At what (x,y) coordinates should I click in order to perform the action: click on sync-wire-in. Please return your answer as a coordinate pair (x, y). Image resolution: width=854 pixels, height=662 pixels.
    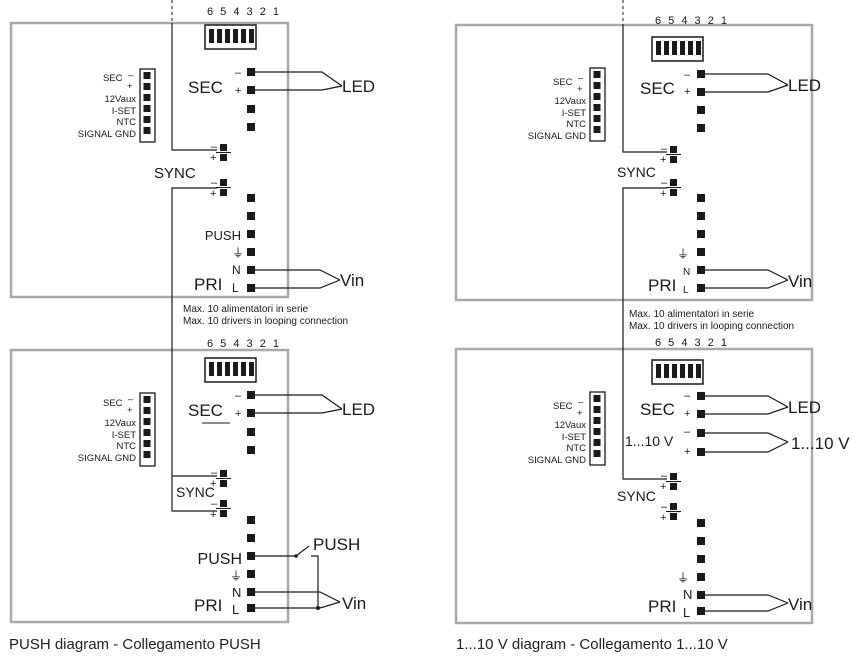
    Looking at the image, I should click on (644, 410).